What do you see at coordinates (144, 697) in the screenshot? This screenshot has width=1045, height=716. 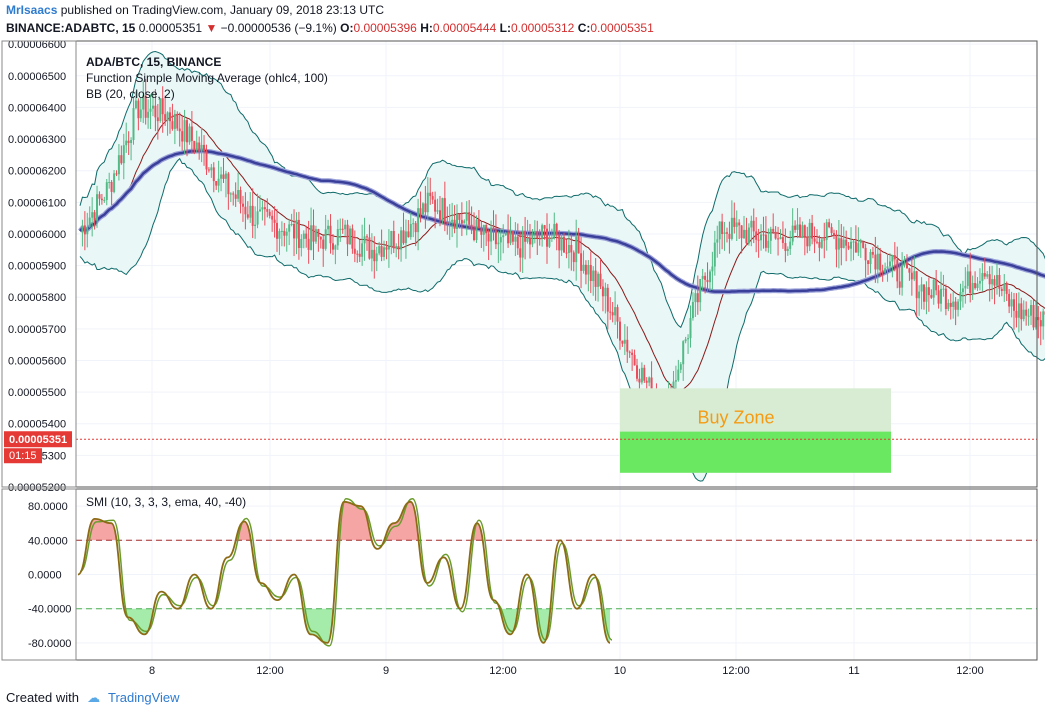 I see `tradingview-link: TradingView` at bounding box center [144, 697].